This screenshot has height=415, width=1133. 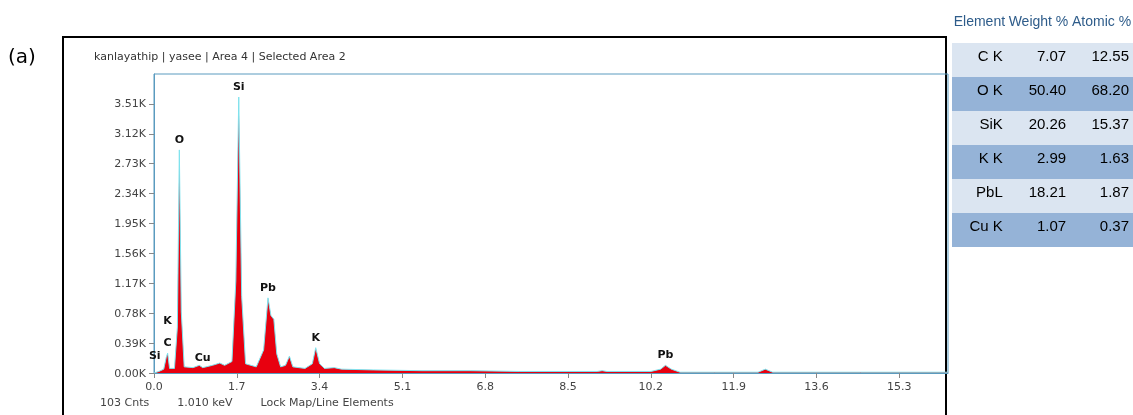 I want to click on data-label: 1.07, so click(x=1038, y=230).